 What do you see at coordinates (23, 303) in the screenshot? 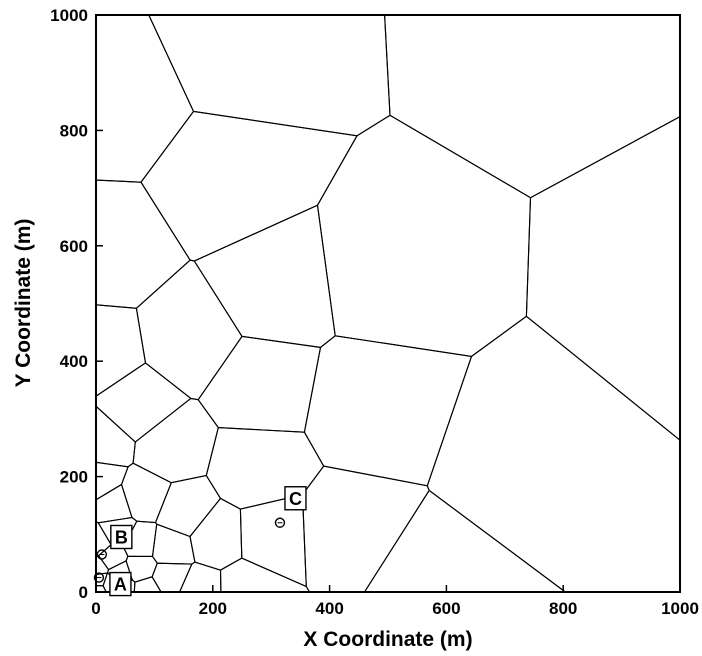
I see `y-axis-title: Y Coordinate (m)` at bounding box center [23, 303].